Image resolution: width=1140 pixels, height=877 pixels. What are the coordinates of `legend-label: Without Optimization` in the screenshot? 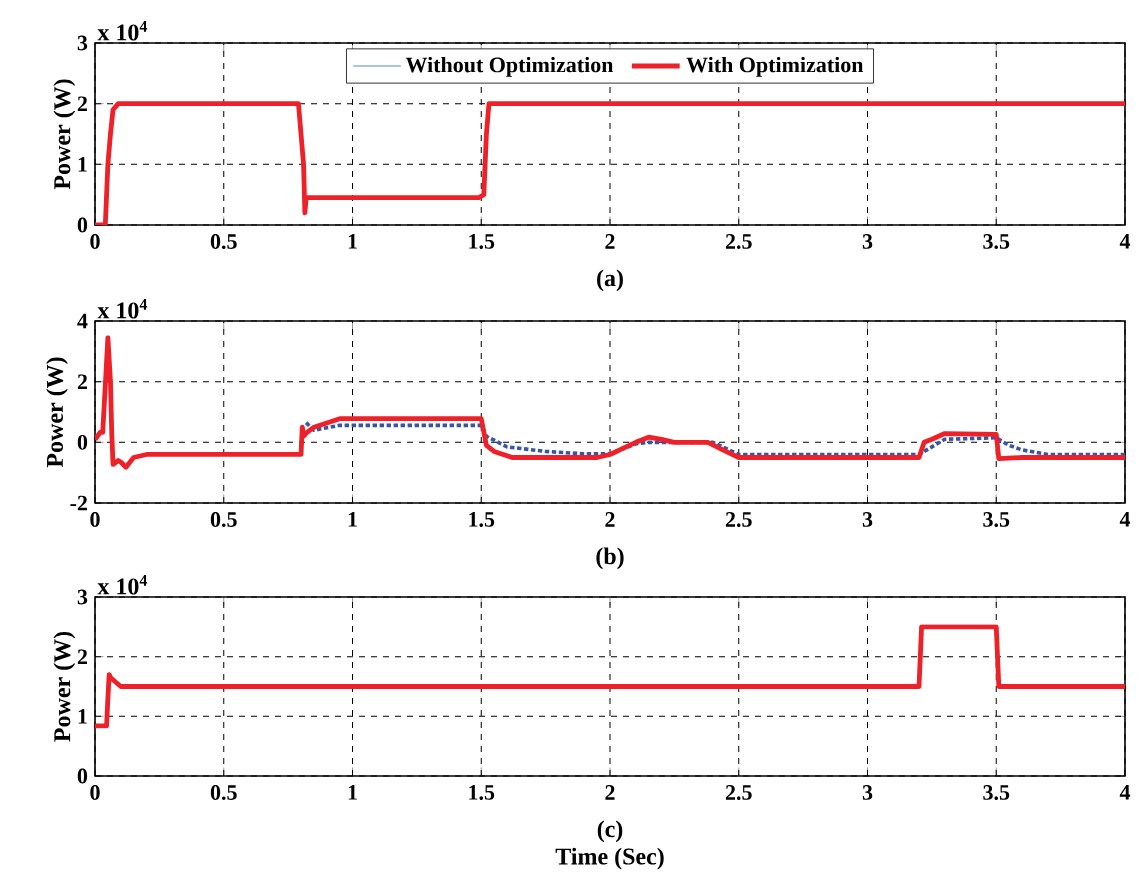 It's located at (509, 66).